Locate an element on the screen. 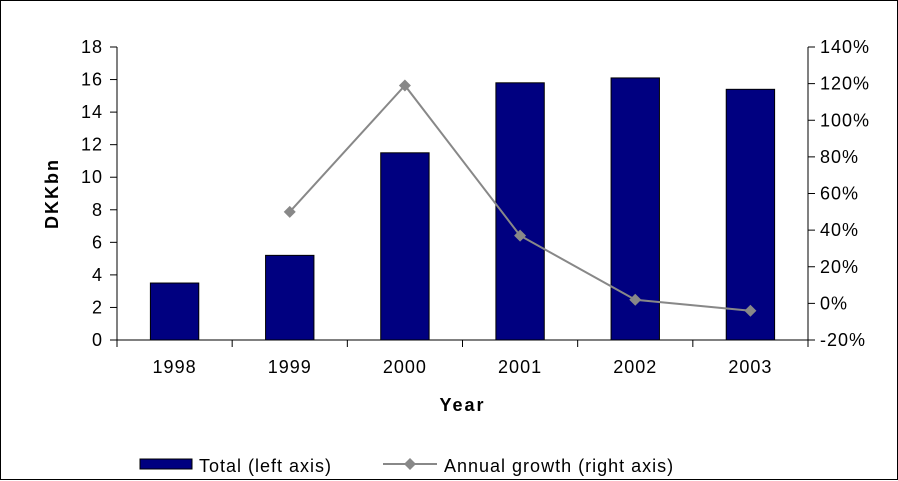 This screenshot has height=481, width=898. left-tick-label: 4 is located at coordinates (97, 275).